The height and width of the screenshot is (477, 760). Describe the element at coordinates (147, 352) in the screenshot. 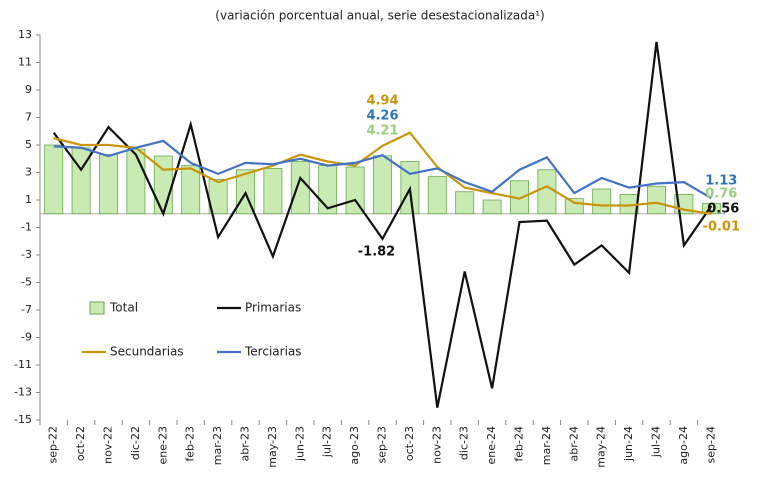

I see `legend-label: Secundarias` at that location.